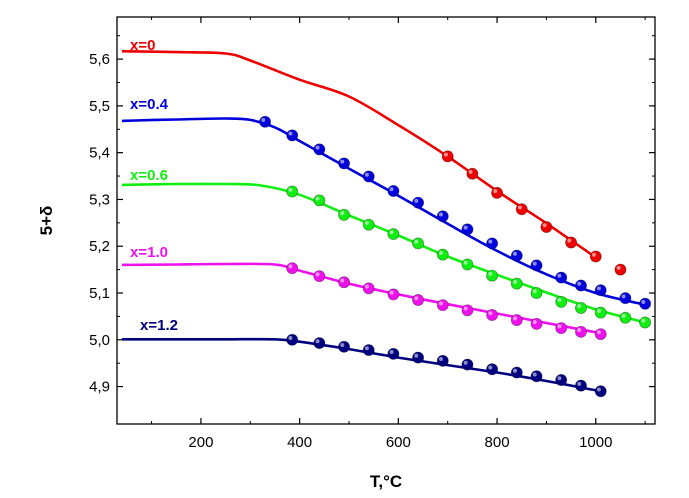 This screenshot has height=498, width=689. Describe the element at coordinates (46, 221) in the screenshot. I see `y-axis-title: 5+δ` at that location.